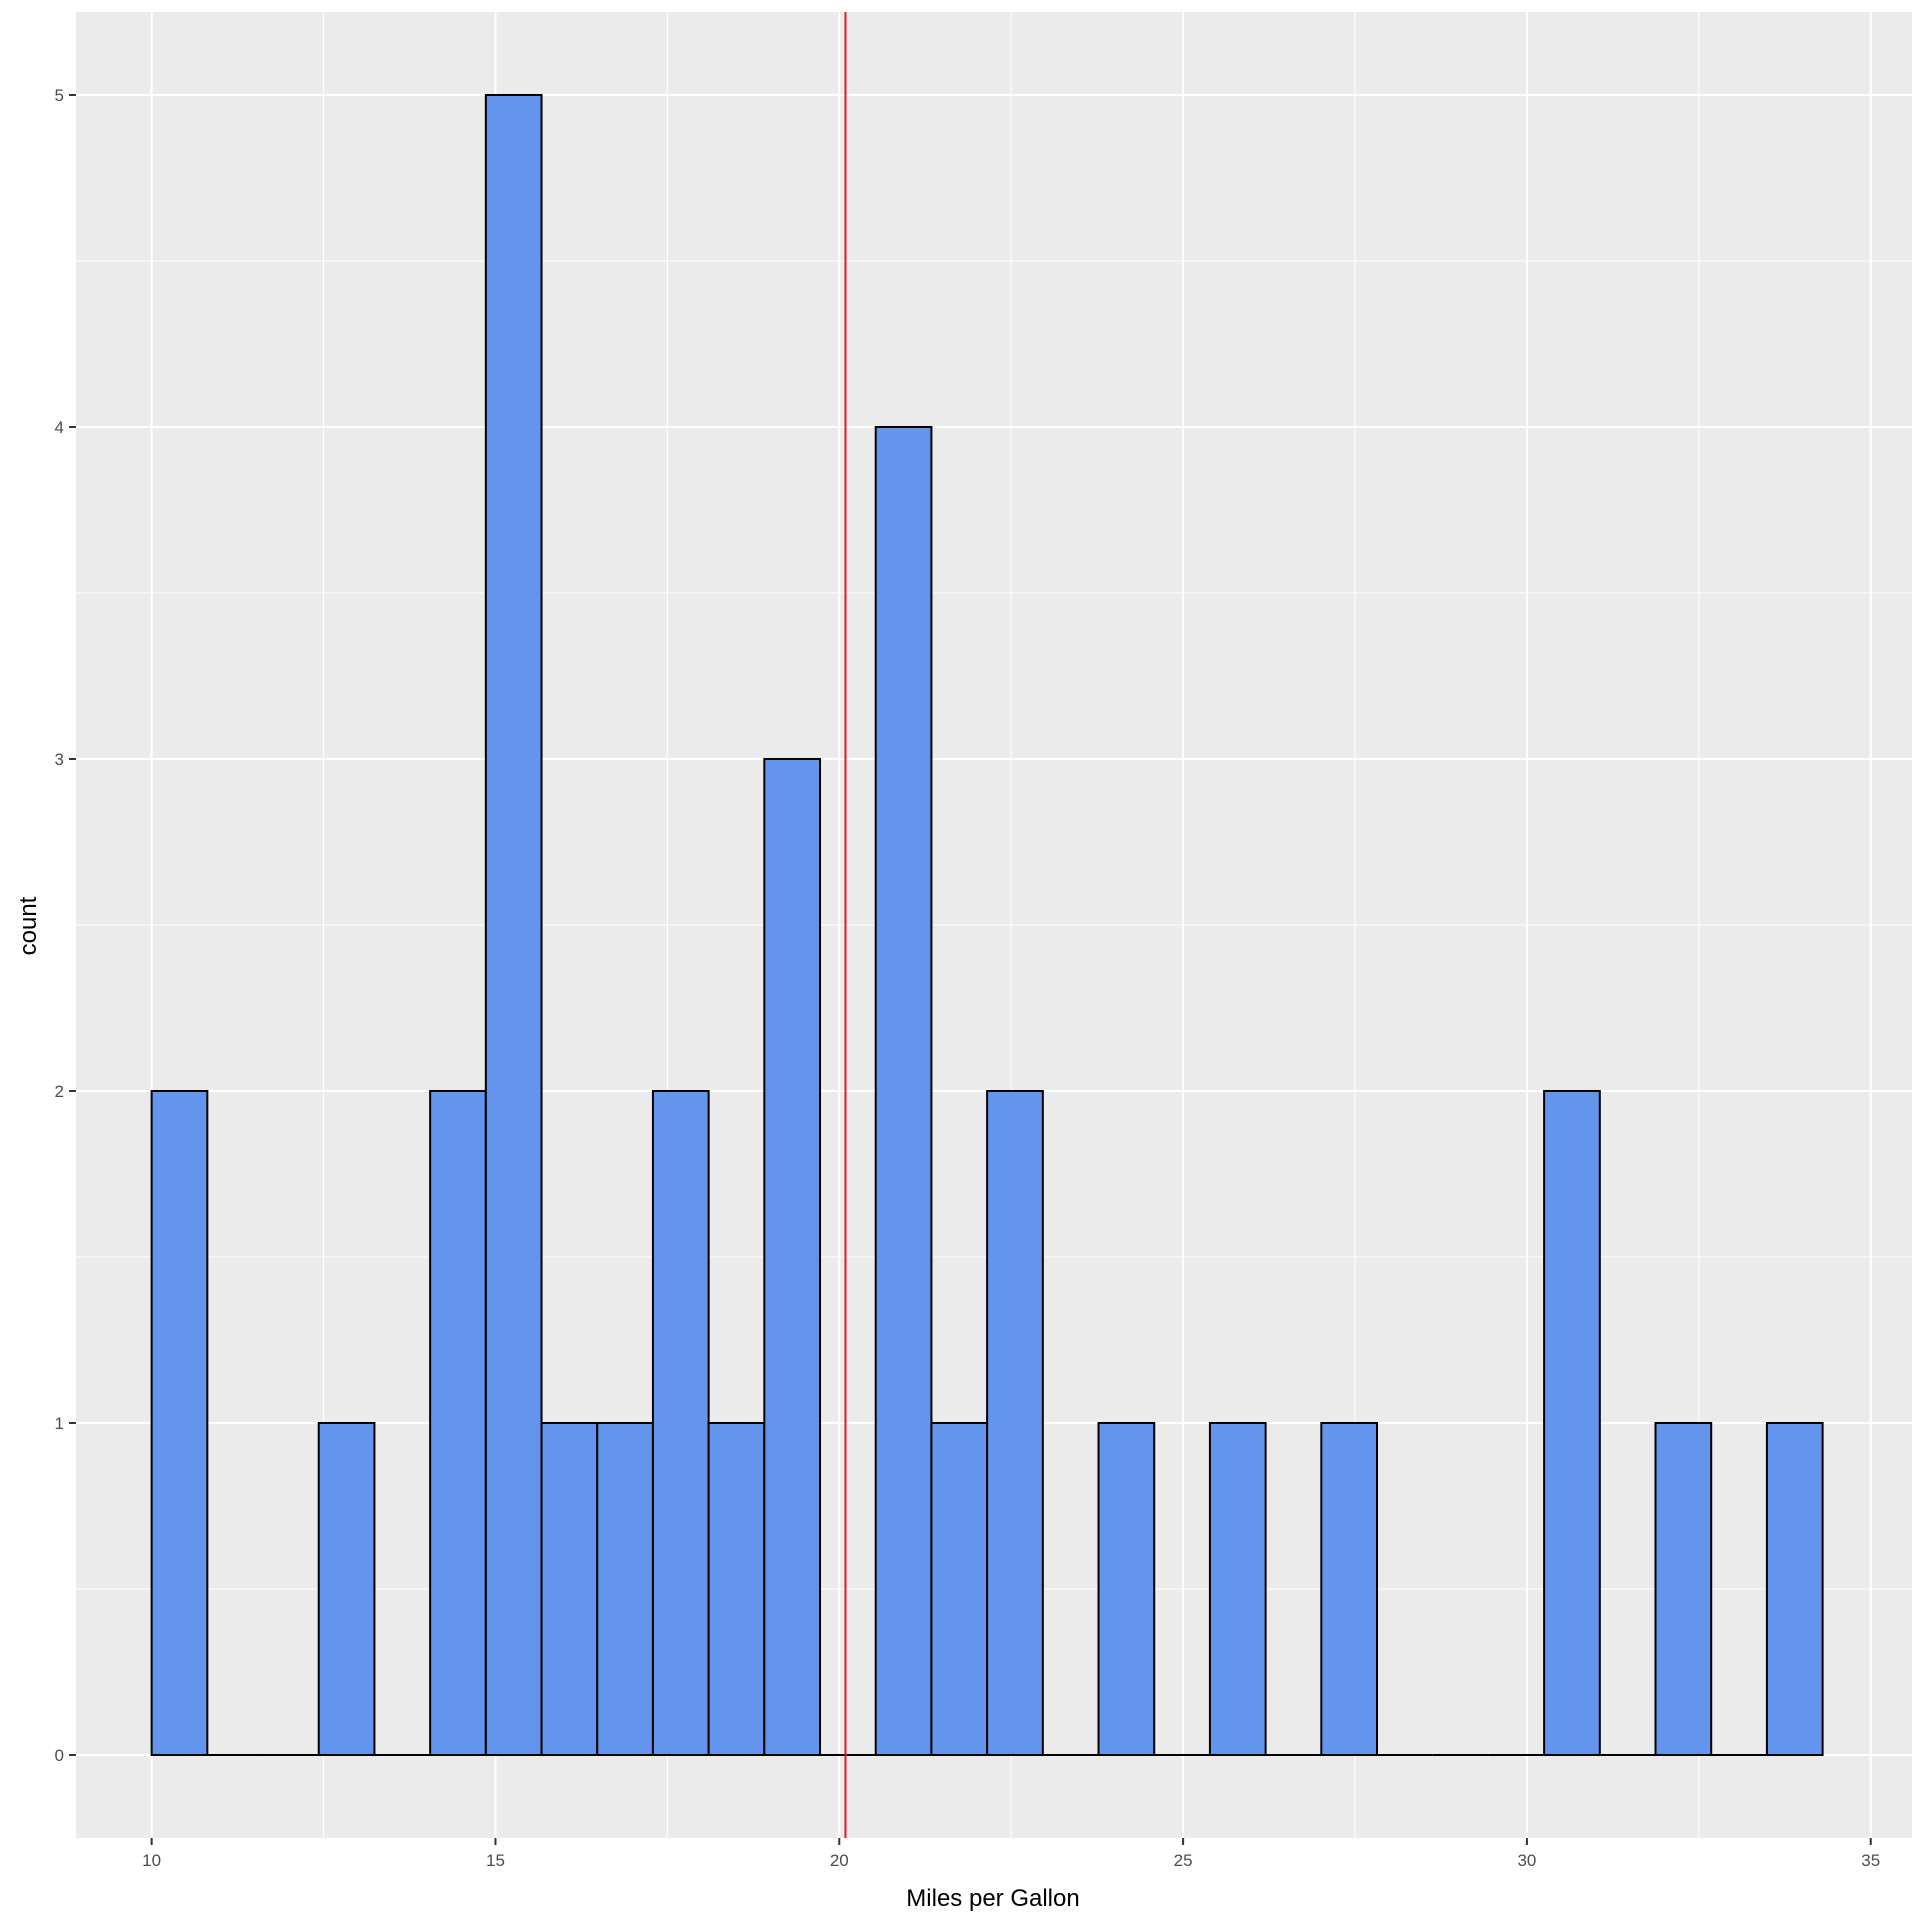  What do you see at coordinates (65, 925) in the screenshot?
I see `y-axis: 0 1 2 3 4 5` at bounding box center [65, 925].